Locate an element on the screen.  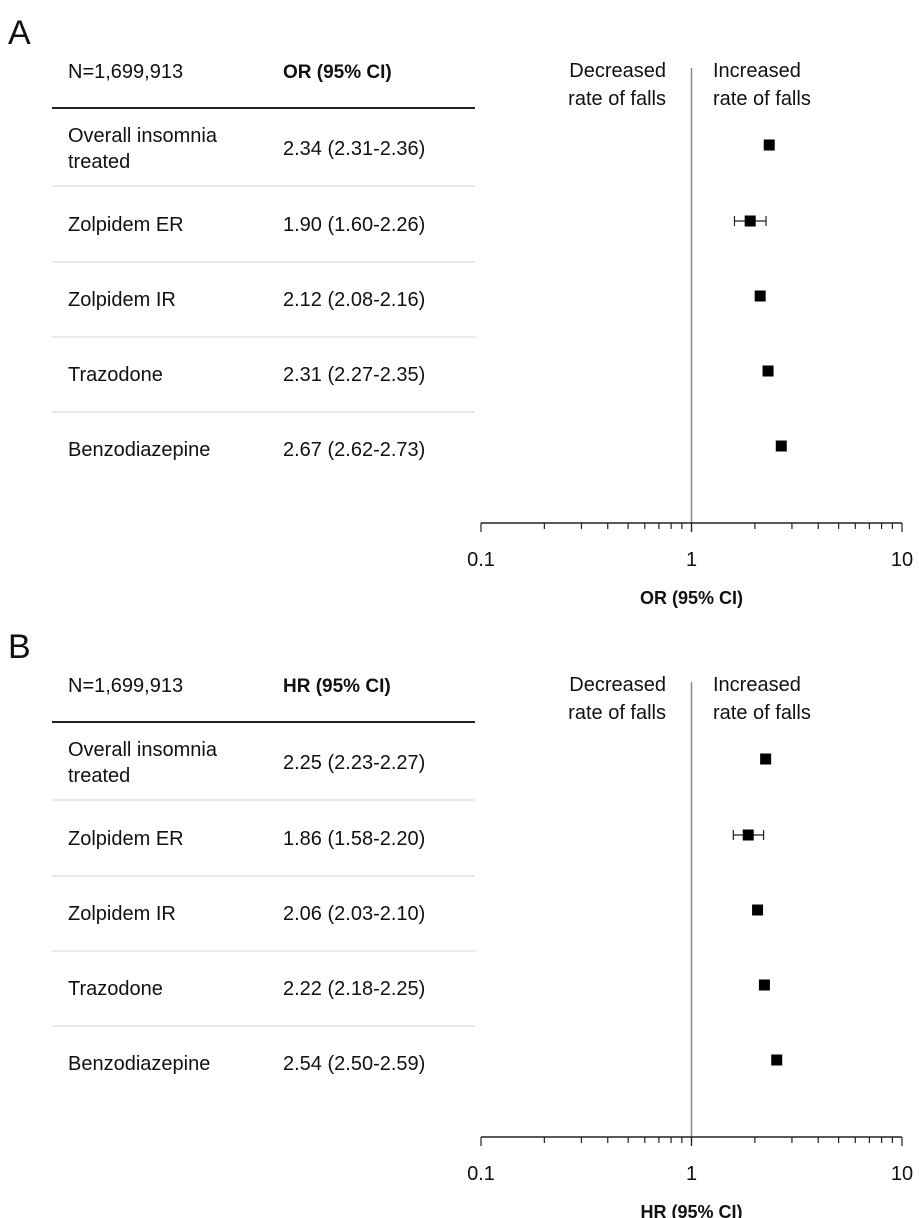
row-estimate-ci: 2.12 (2.08-2.16) is located at coordinates (354, 300).